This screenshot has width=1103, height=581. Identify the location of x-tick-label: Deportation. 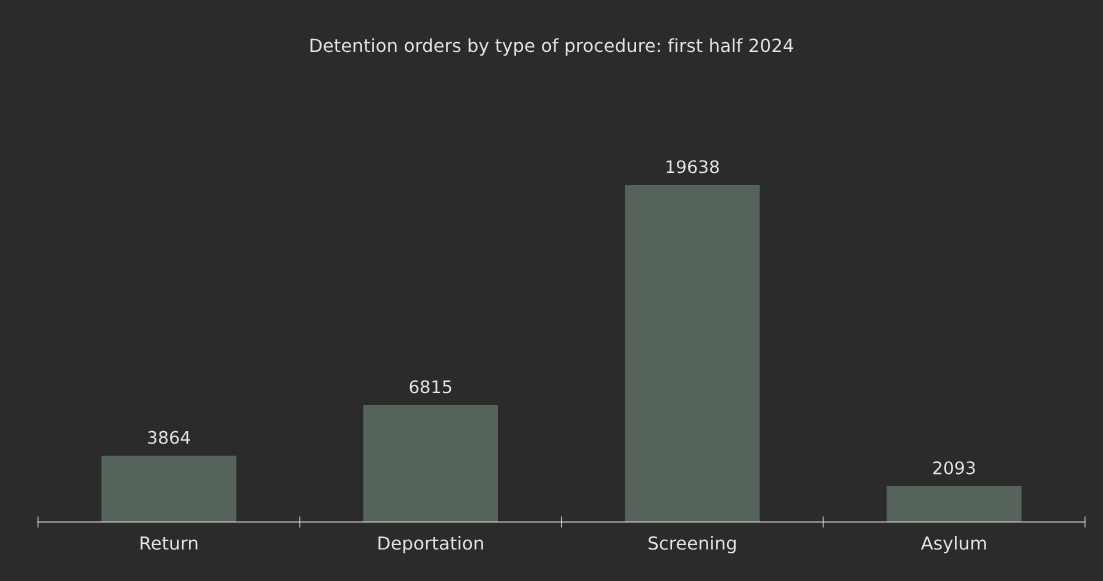
(430, 544).